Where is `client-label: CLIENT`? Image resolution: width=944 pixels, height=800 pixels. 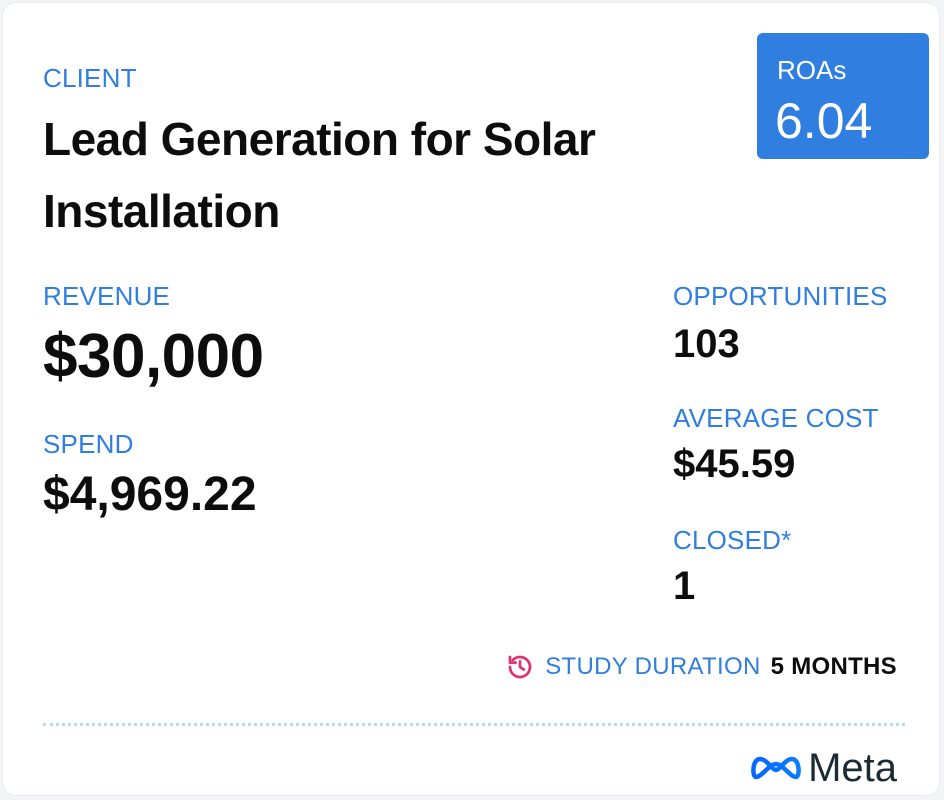
client-label: CLIENT is located at coordinates (90, 78).